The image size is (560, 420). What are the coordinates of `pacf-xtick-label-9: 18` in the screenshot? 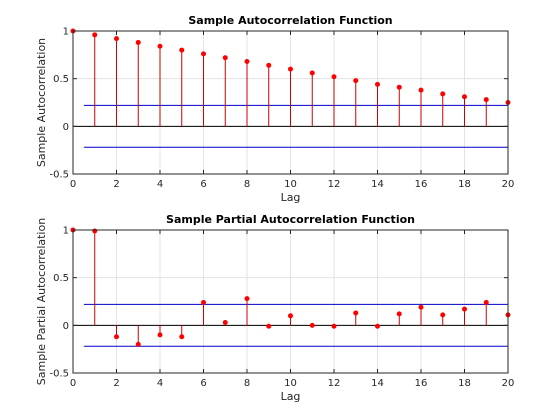 It's located at (464, 383).